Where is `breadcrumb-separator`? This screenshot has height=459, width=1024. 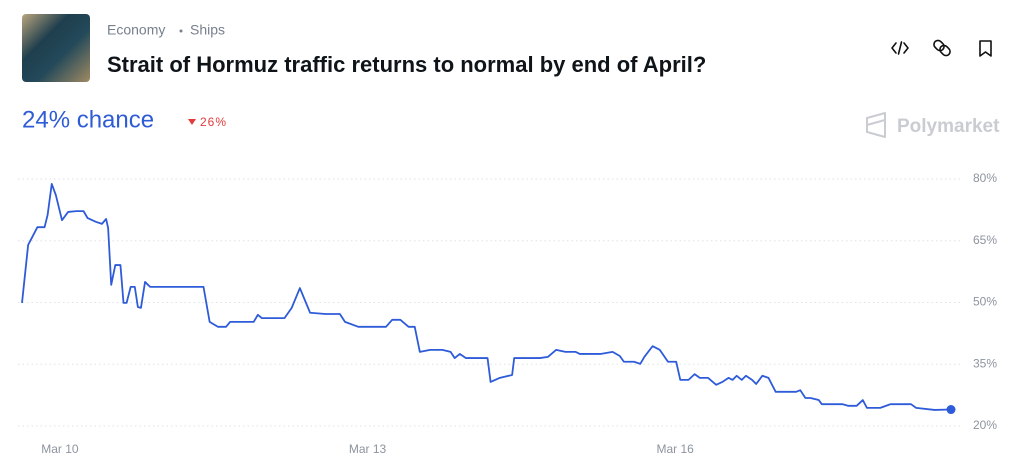 breadcrumb-separator is located at coordinates (181, 31).